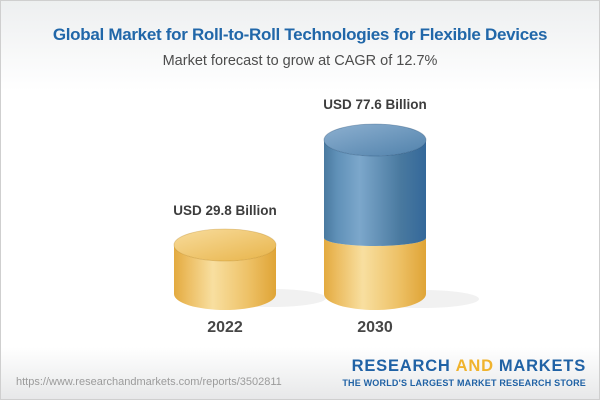  I want to click on bar-2030-base-segment, so click(375, 274).